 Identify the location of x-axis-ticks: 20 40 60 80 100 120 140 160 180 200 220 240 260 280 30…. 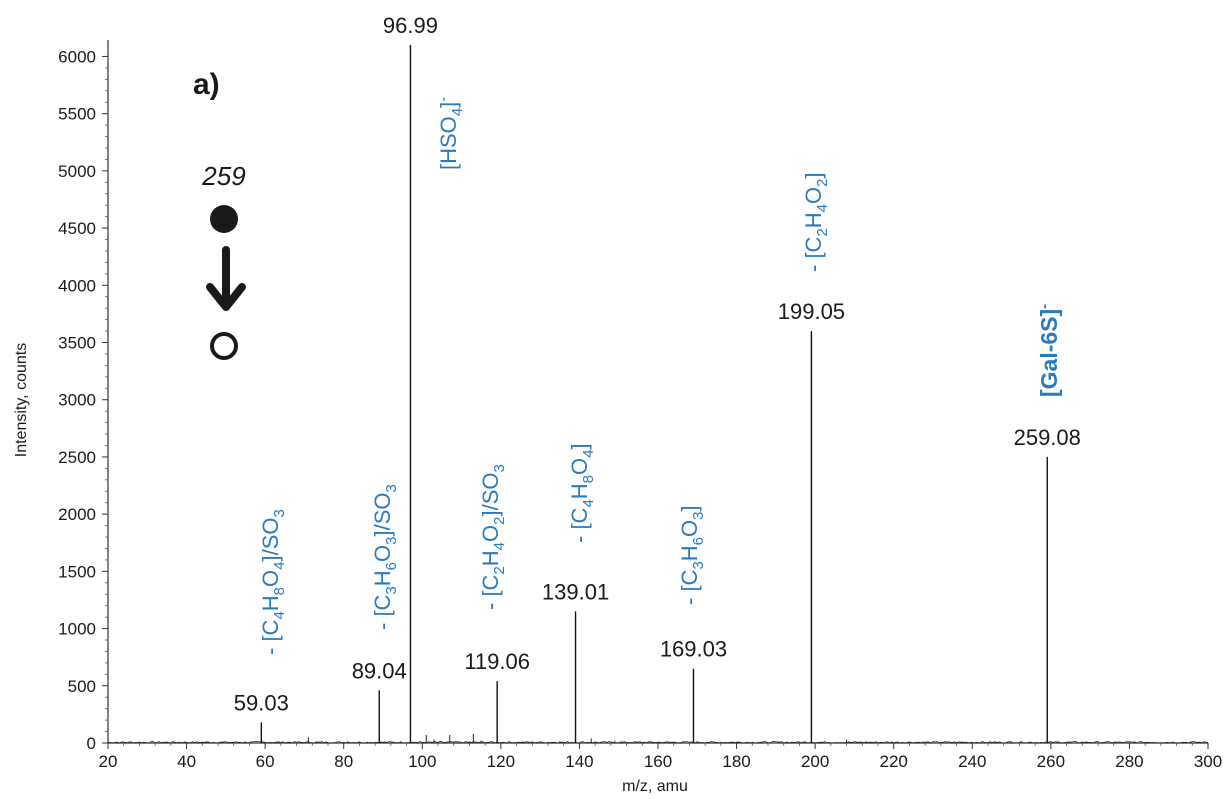
(660, 757).